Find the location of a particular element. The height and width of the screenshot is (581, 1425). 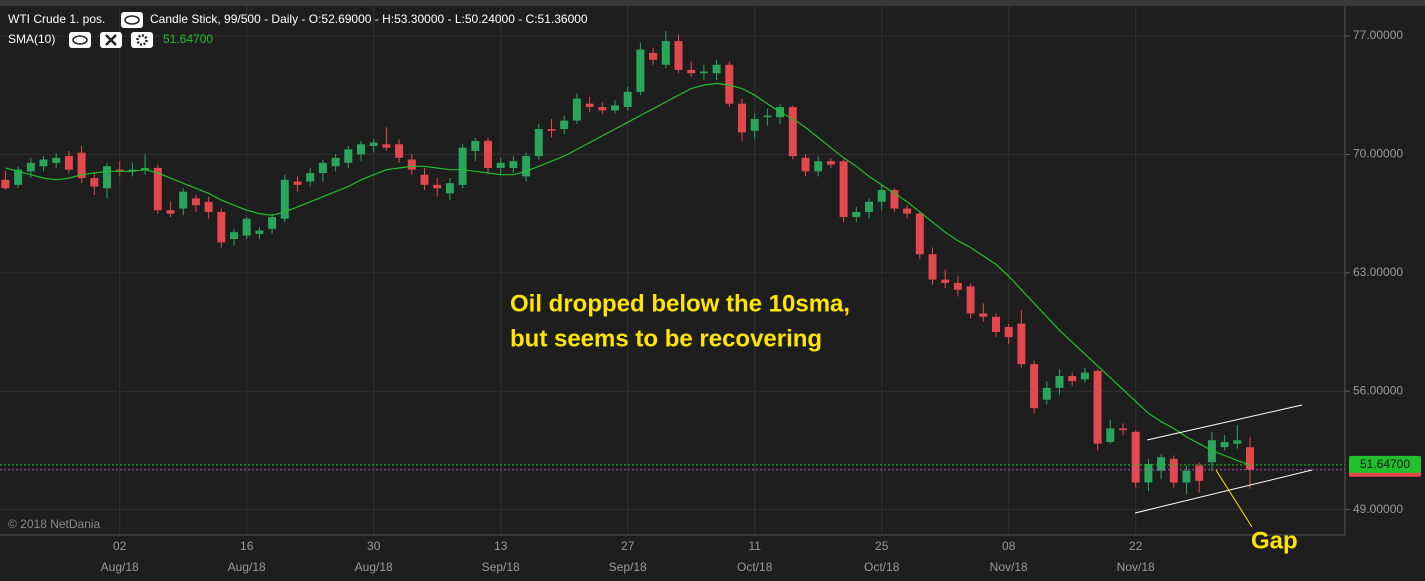

x-tick-label: 11 is located at coordinates (754, 546).